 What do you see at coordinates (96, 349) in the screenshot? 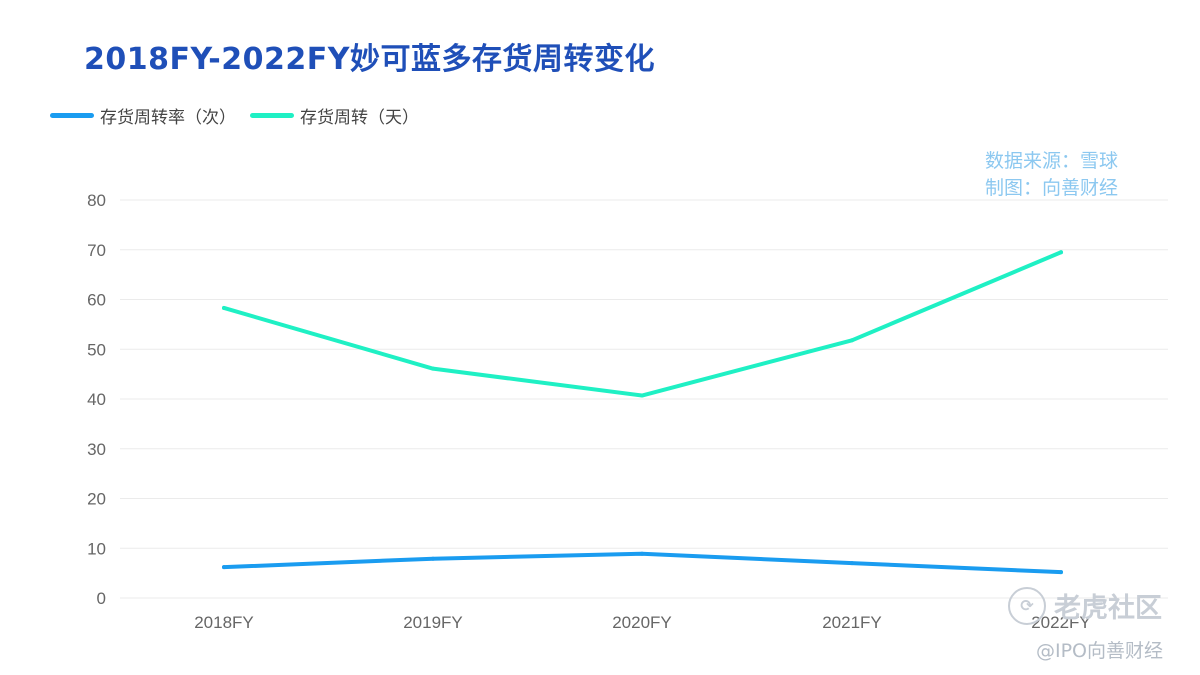
I see `y-tick-label: 50` at bounding box center [96, 349].